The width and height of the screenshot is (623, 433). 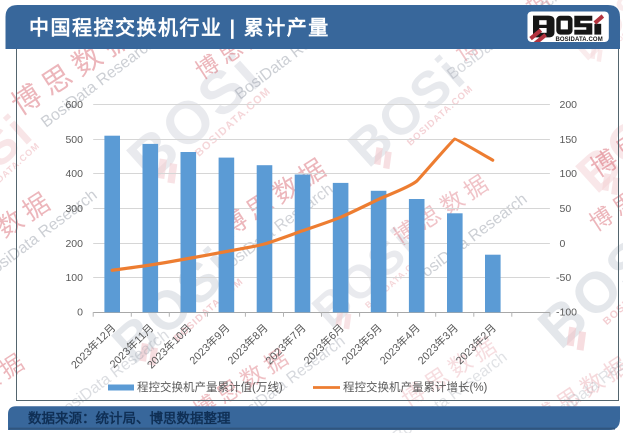 What do you see at coordinates (74, 105) in the screenshot?
I see `svg-text: 600` at bounding box center [74, 105].